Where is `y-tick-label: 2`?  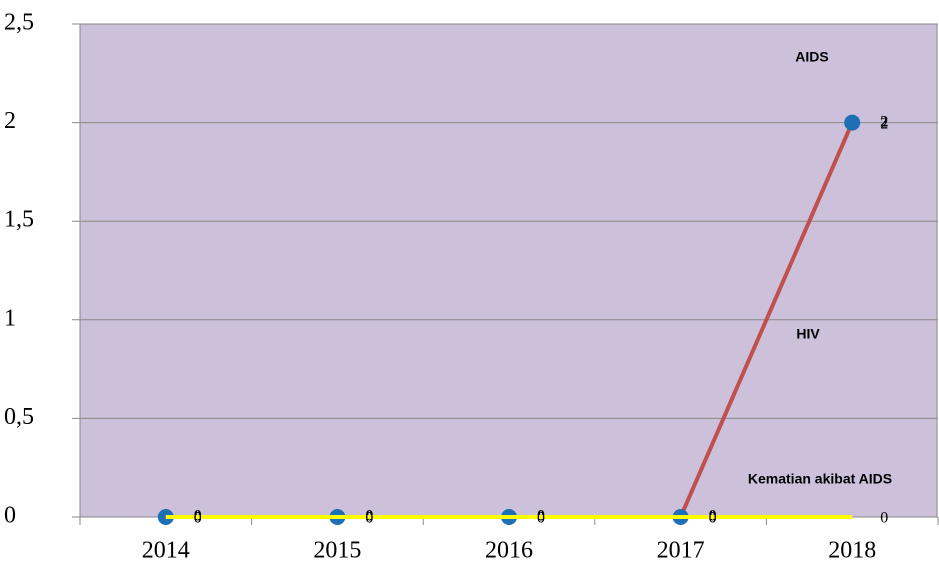 y-tick-label: 2 is located at coordinates (10, 121).